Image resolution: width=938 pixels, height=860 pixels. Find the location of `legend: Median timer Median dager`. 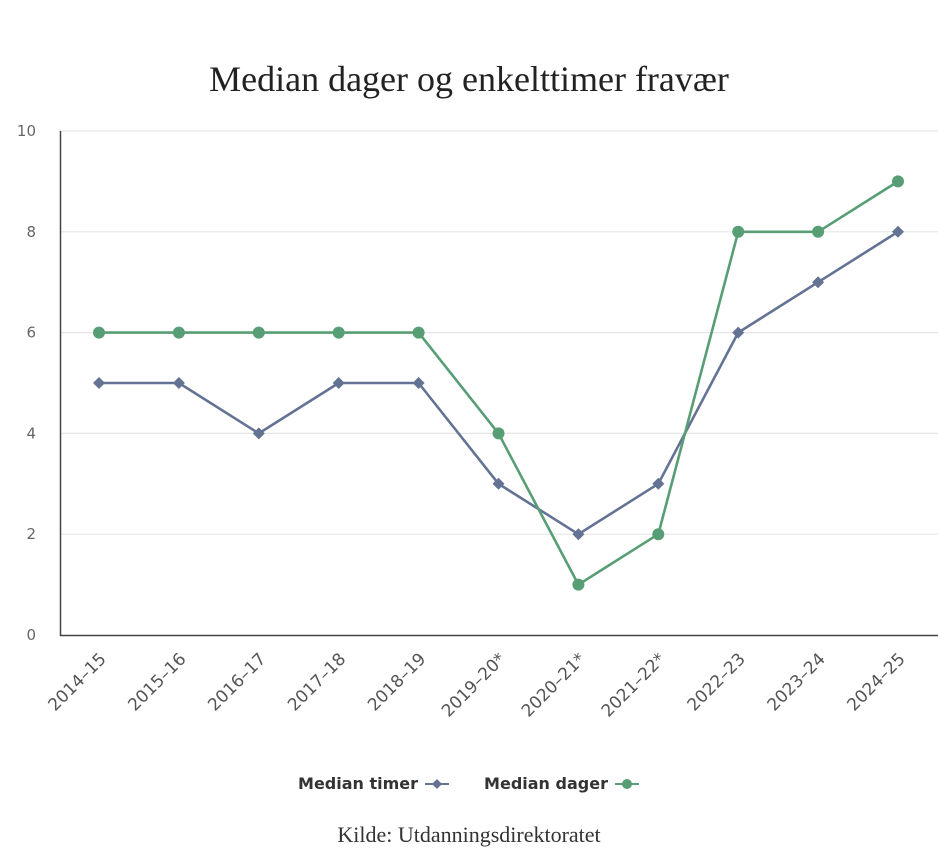

legend: Median timer Median dager is located at coordinates (469, 783).